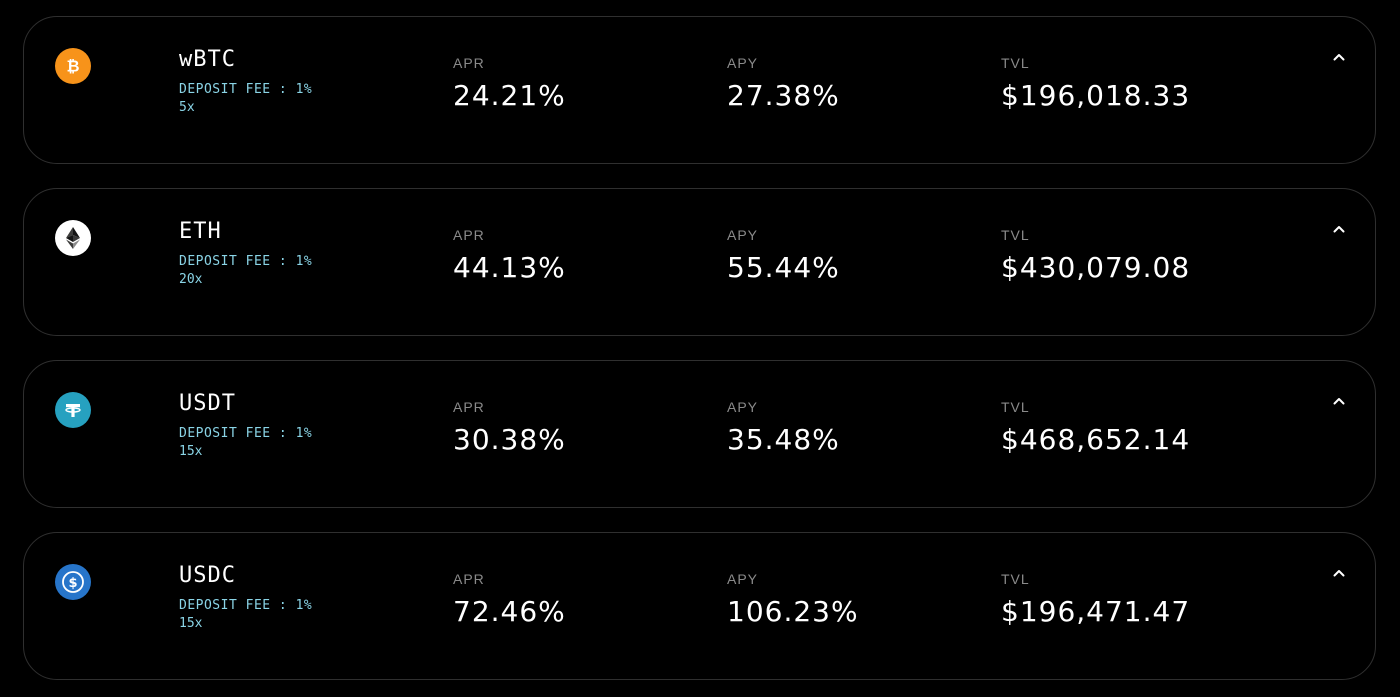 The width and height of the screenshot is (1400, 697). What do you see at coordinates (783, 439) in the screenshot?
I see `apy-value: 35.48%` at bounding box center [783, 439].